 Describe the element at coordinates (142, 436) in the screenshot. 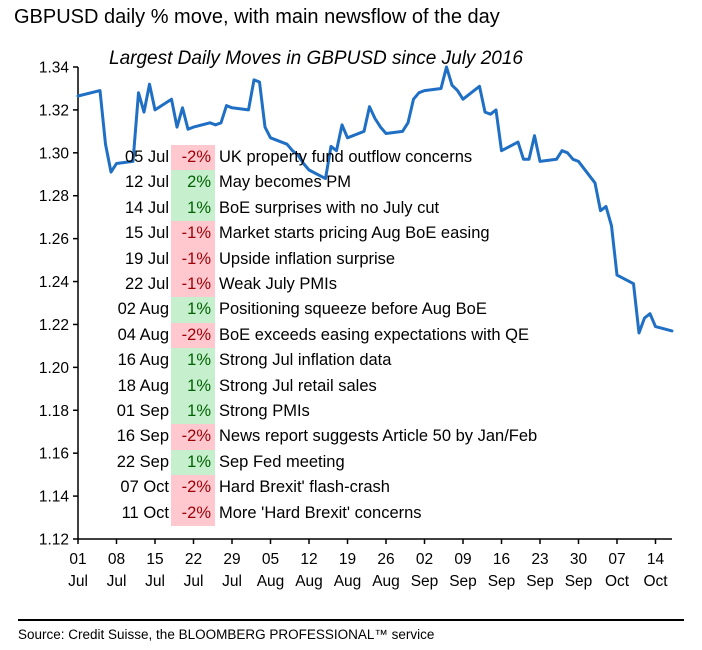

I see `news-date: 16 Sep` at that location.